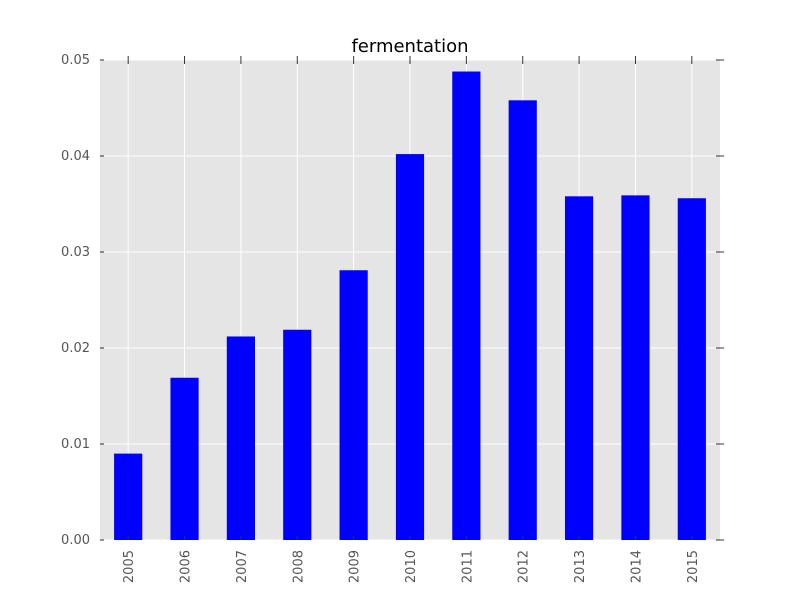 This screenshot has width=800, height=604. Describe the element at coordinates (75, 540) in the screenshot. I see `y-tick-label: 0.00` at that location.